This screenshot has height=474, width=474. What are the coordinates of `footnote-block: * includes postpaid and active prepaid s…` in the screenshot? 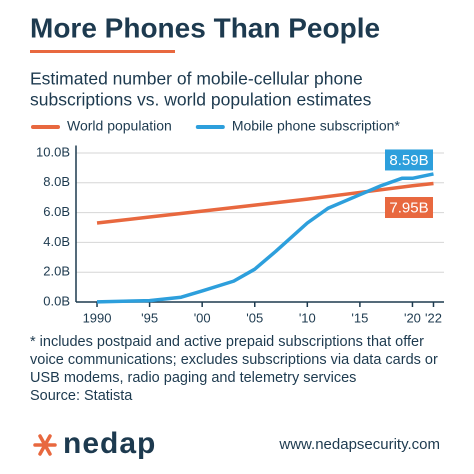 It's located at (240, 369).